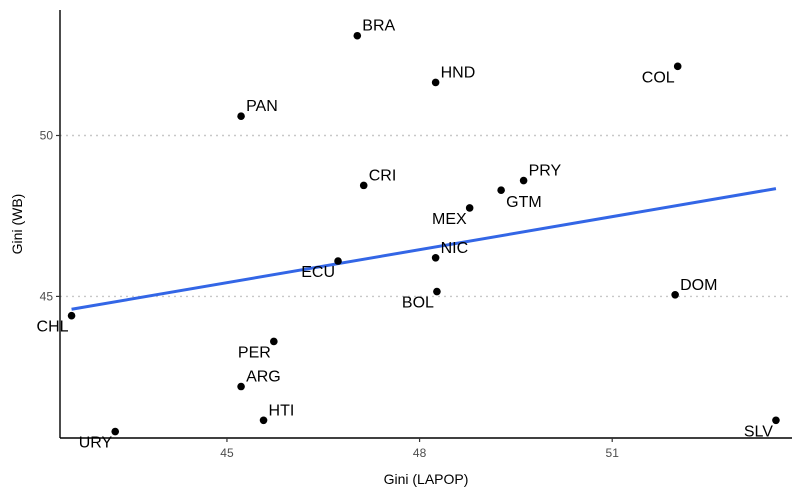 The height and width of the screenshot is (493, 793). I want to click on point-bol, so click(437, 291).